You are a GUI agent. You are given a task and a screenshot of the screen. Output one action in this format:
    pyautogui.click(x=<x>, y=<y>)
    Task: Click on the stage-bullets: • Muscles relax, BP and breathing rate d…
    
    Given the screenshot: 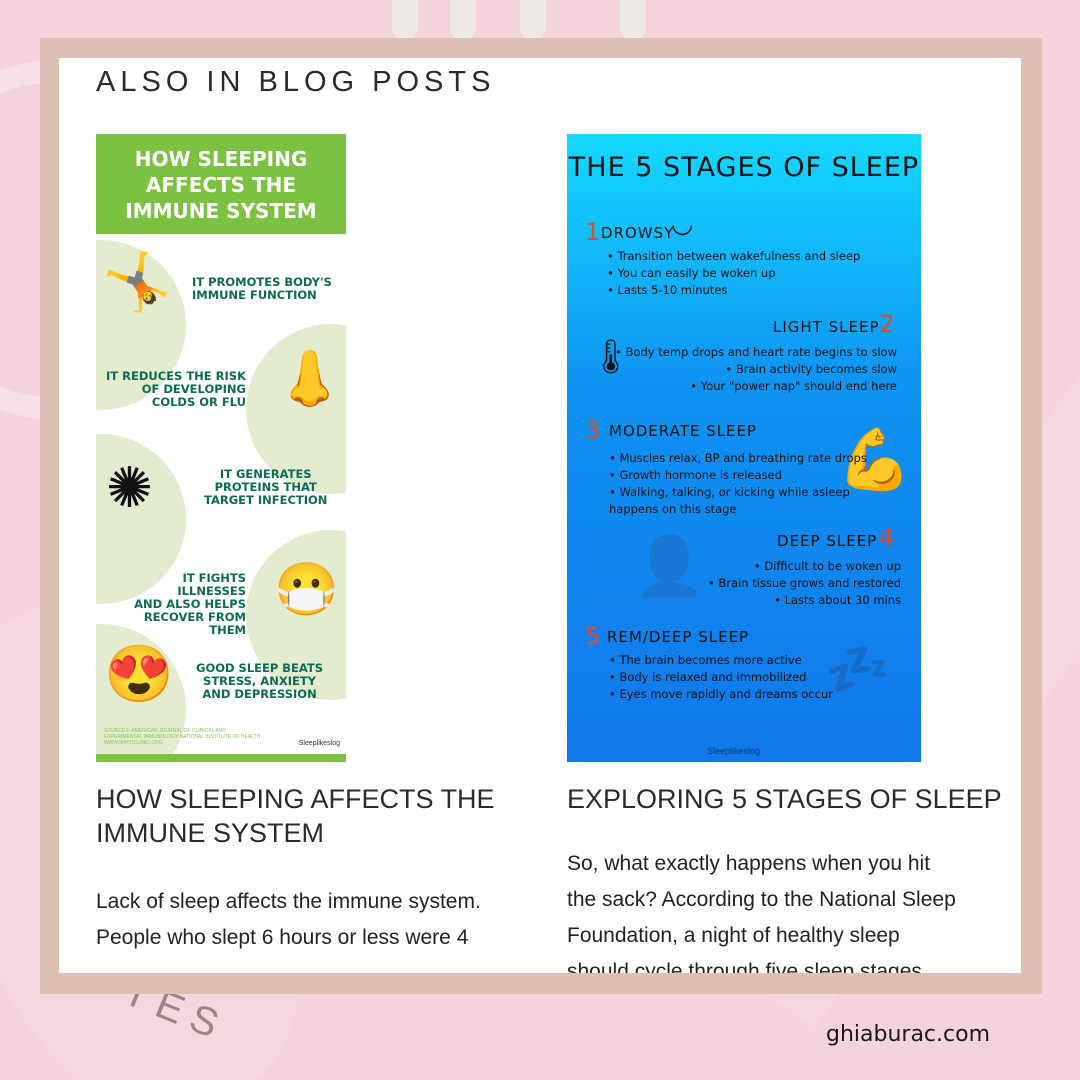 What is the action you would take?
    pyautogui.click(x=738, y=483)
    